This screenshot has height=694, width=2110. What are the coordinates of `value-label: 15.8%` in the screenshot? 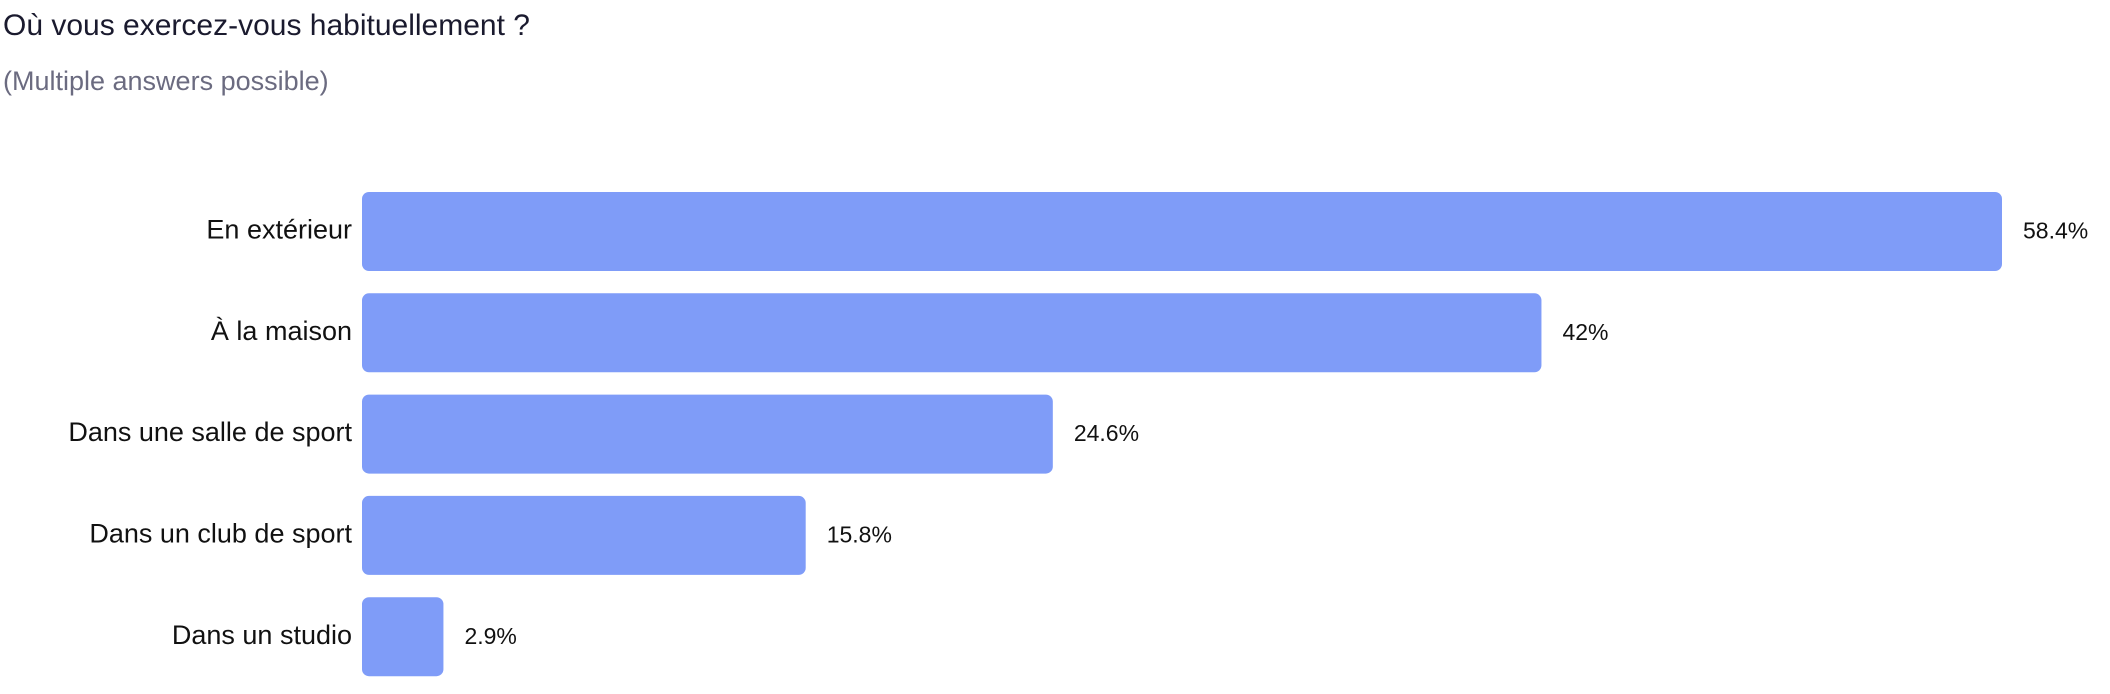 It's located at (859, 534).